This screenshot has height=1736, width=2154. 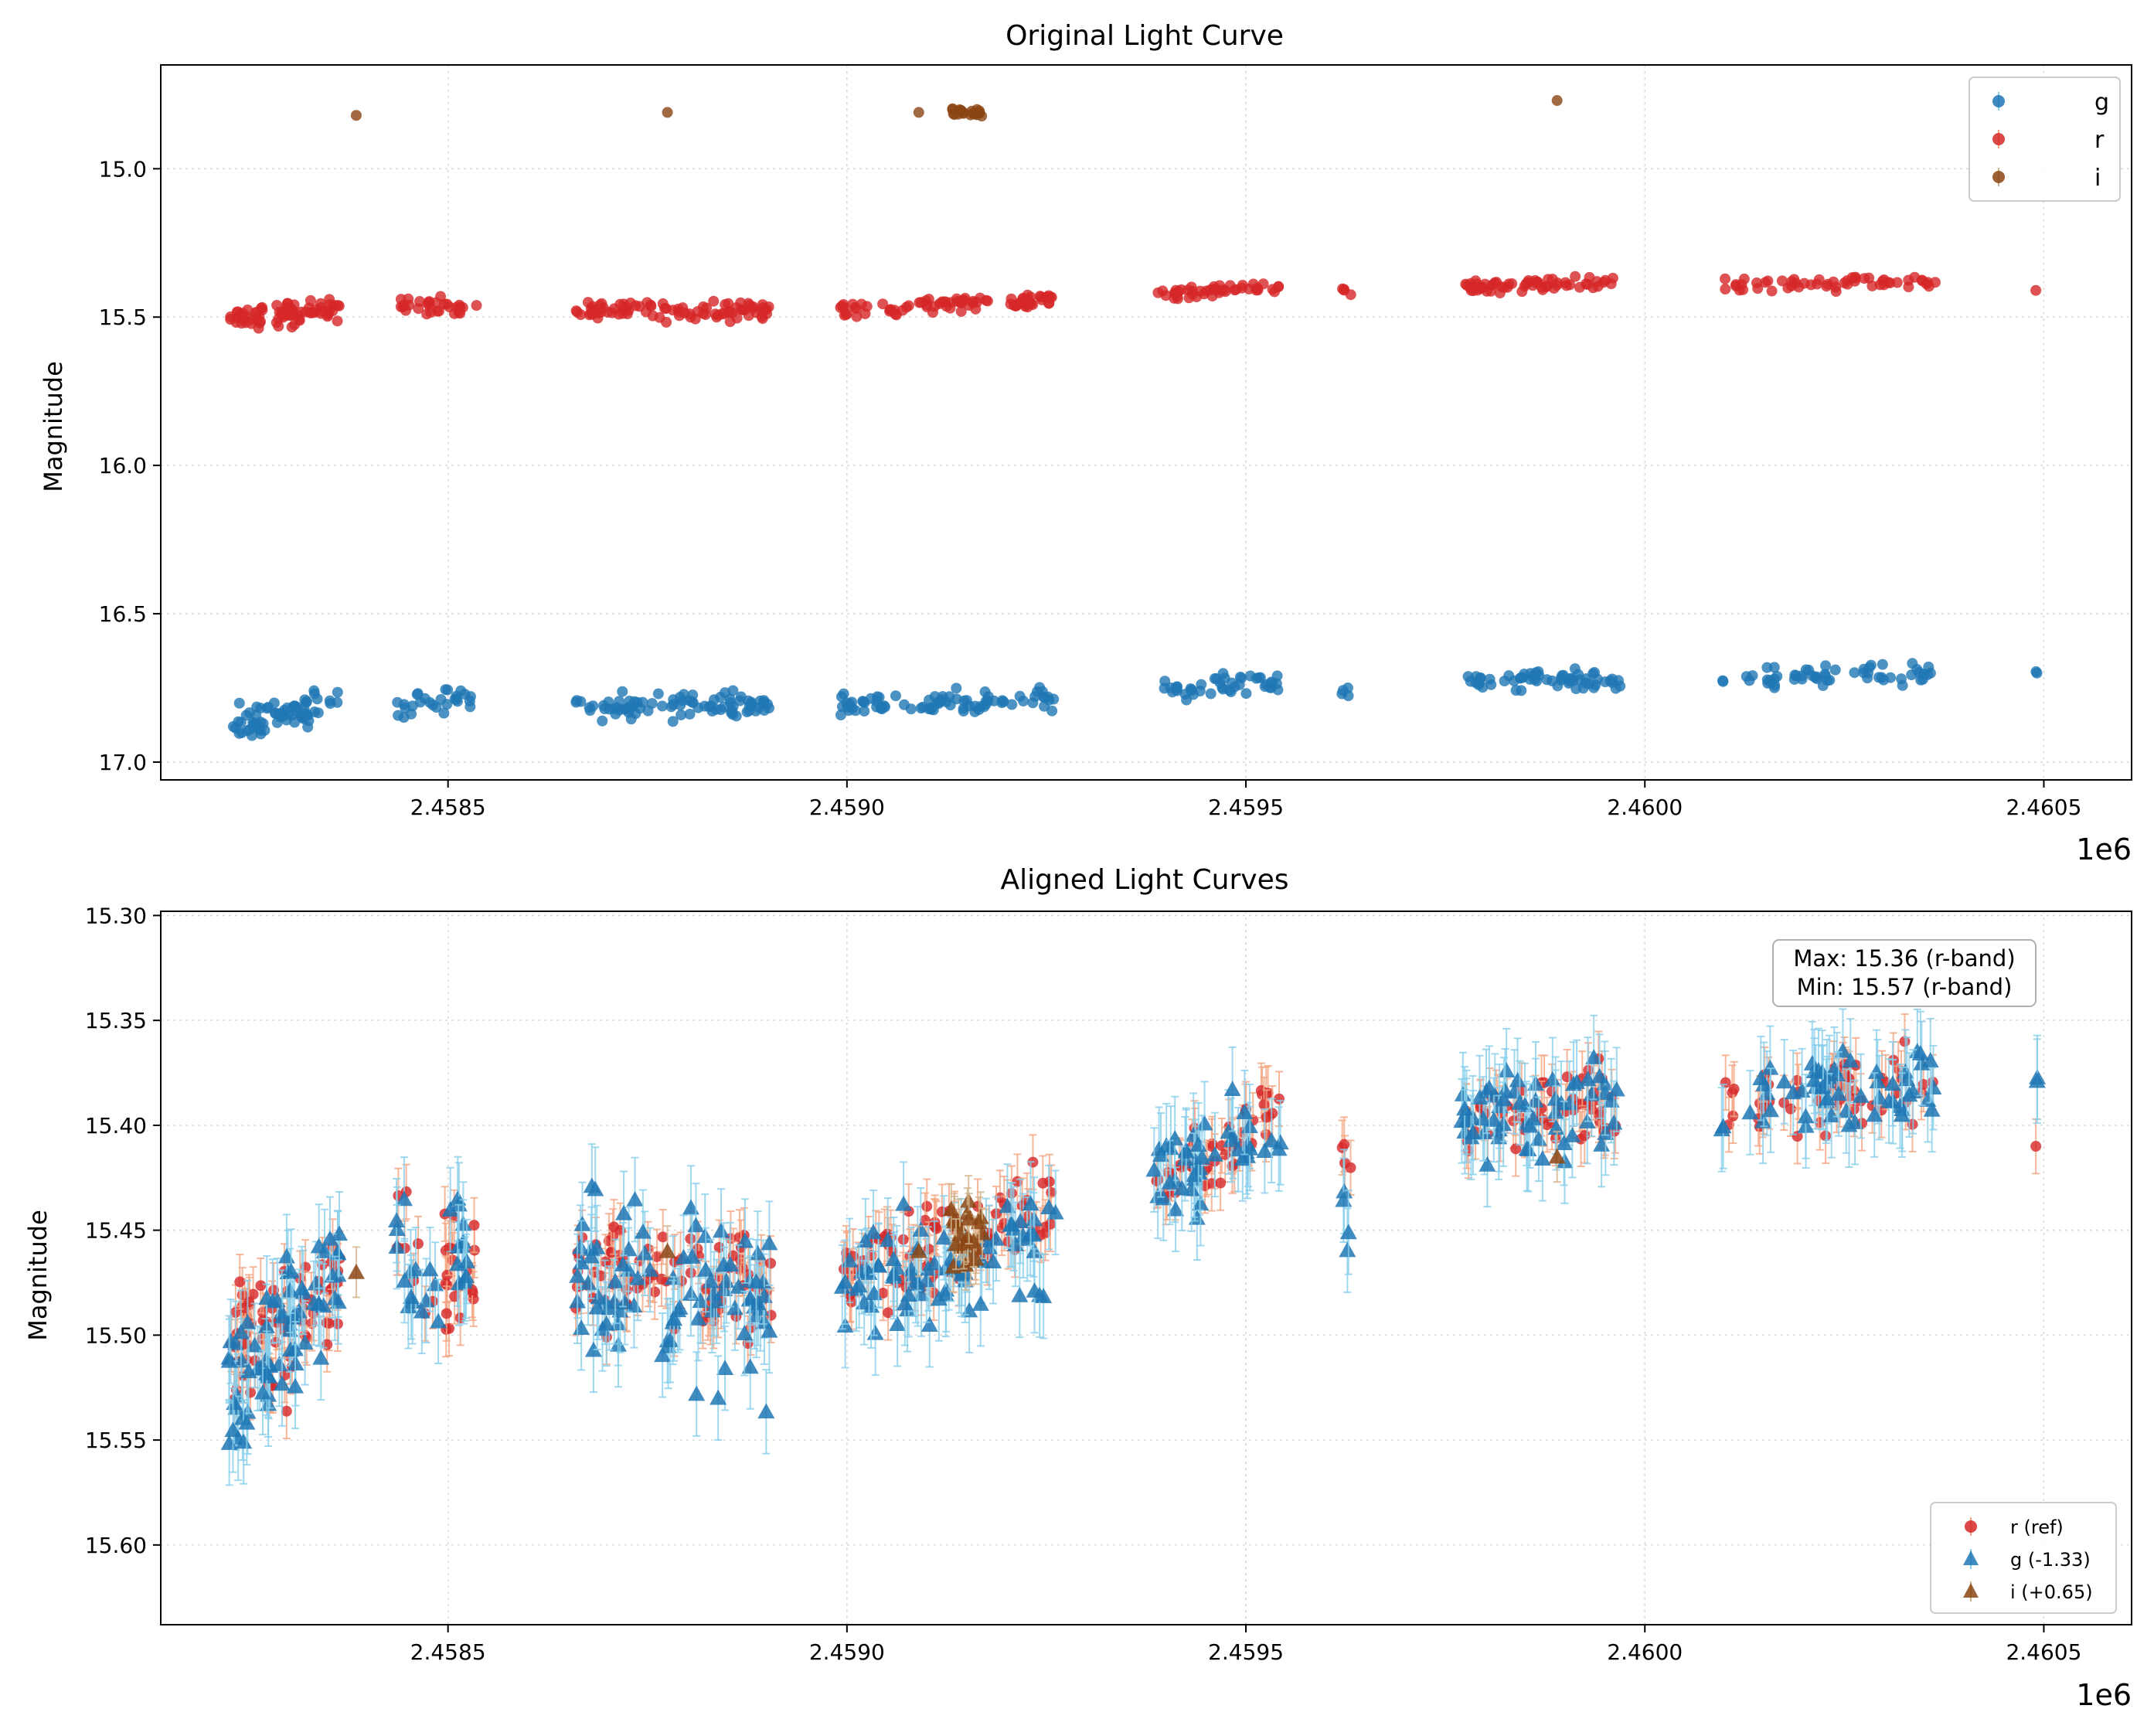 What do you see at coordinates (53, 427) in the screenshot?
I see `y-axis-label: Magnitude` at bounding box center [53, 427].